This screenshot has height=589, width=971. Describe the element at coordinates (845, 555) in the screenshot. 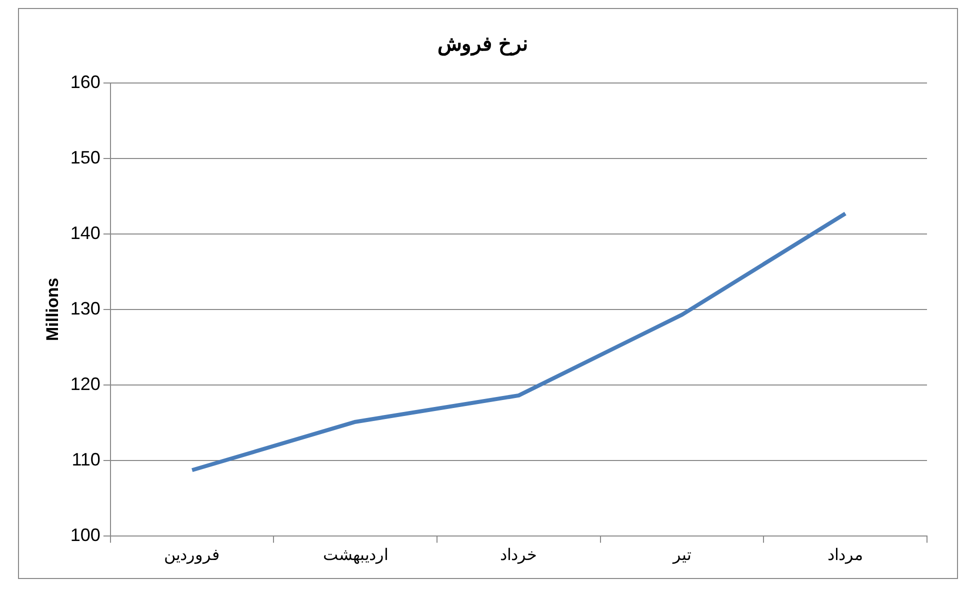

I see `x-tick-label: مرداد` at that location.